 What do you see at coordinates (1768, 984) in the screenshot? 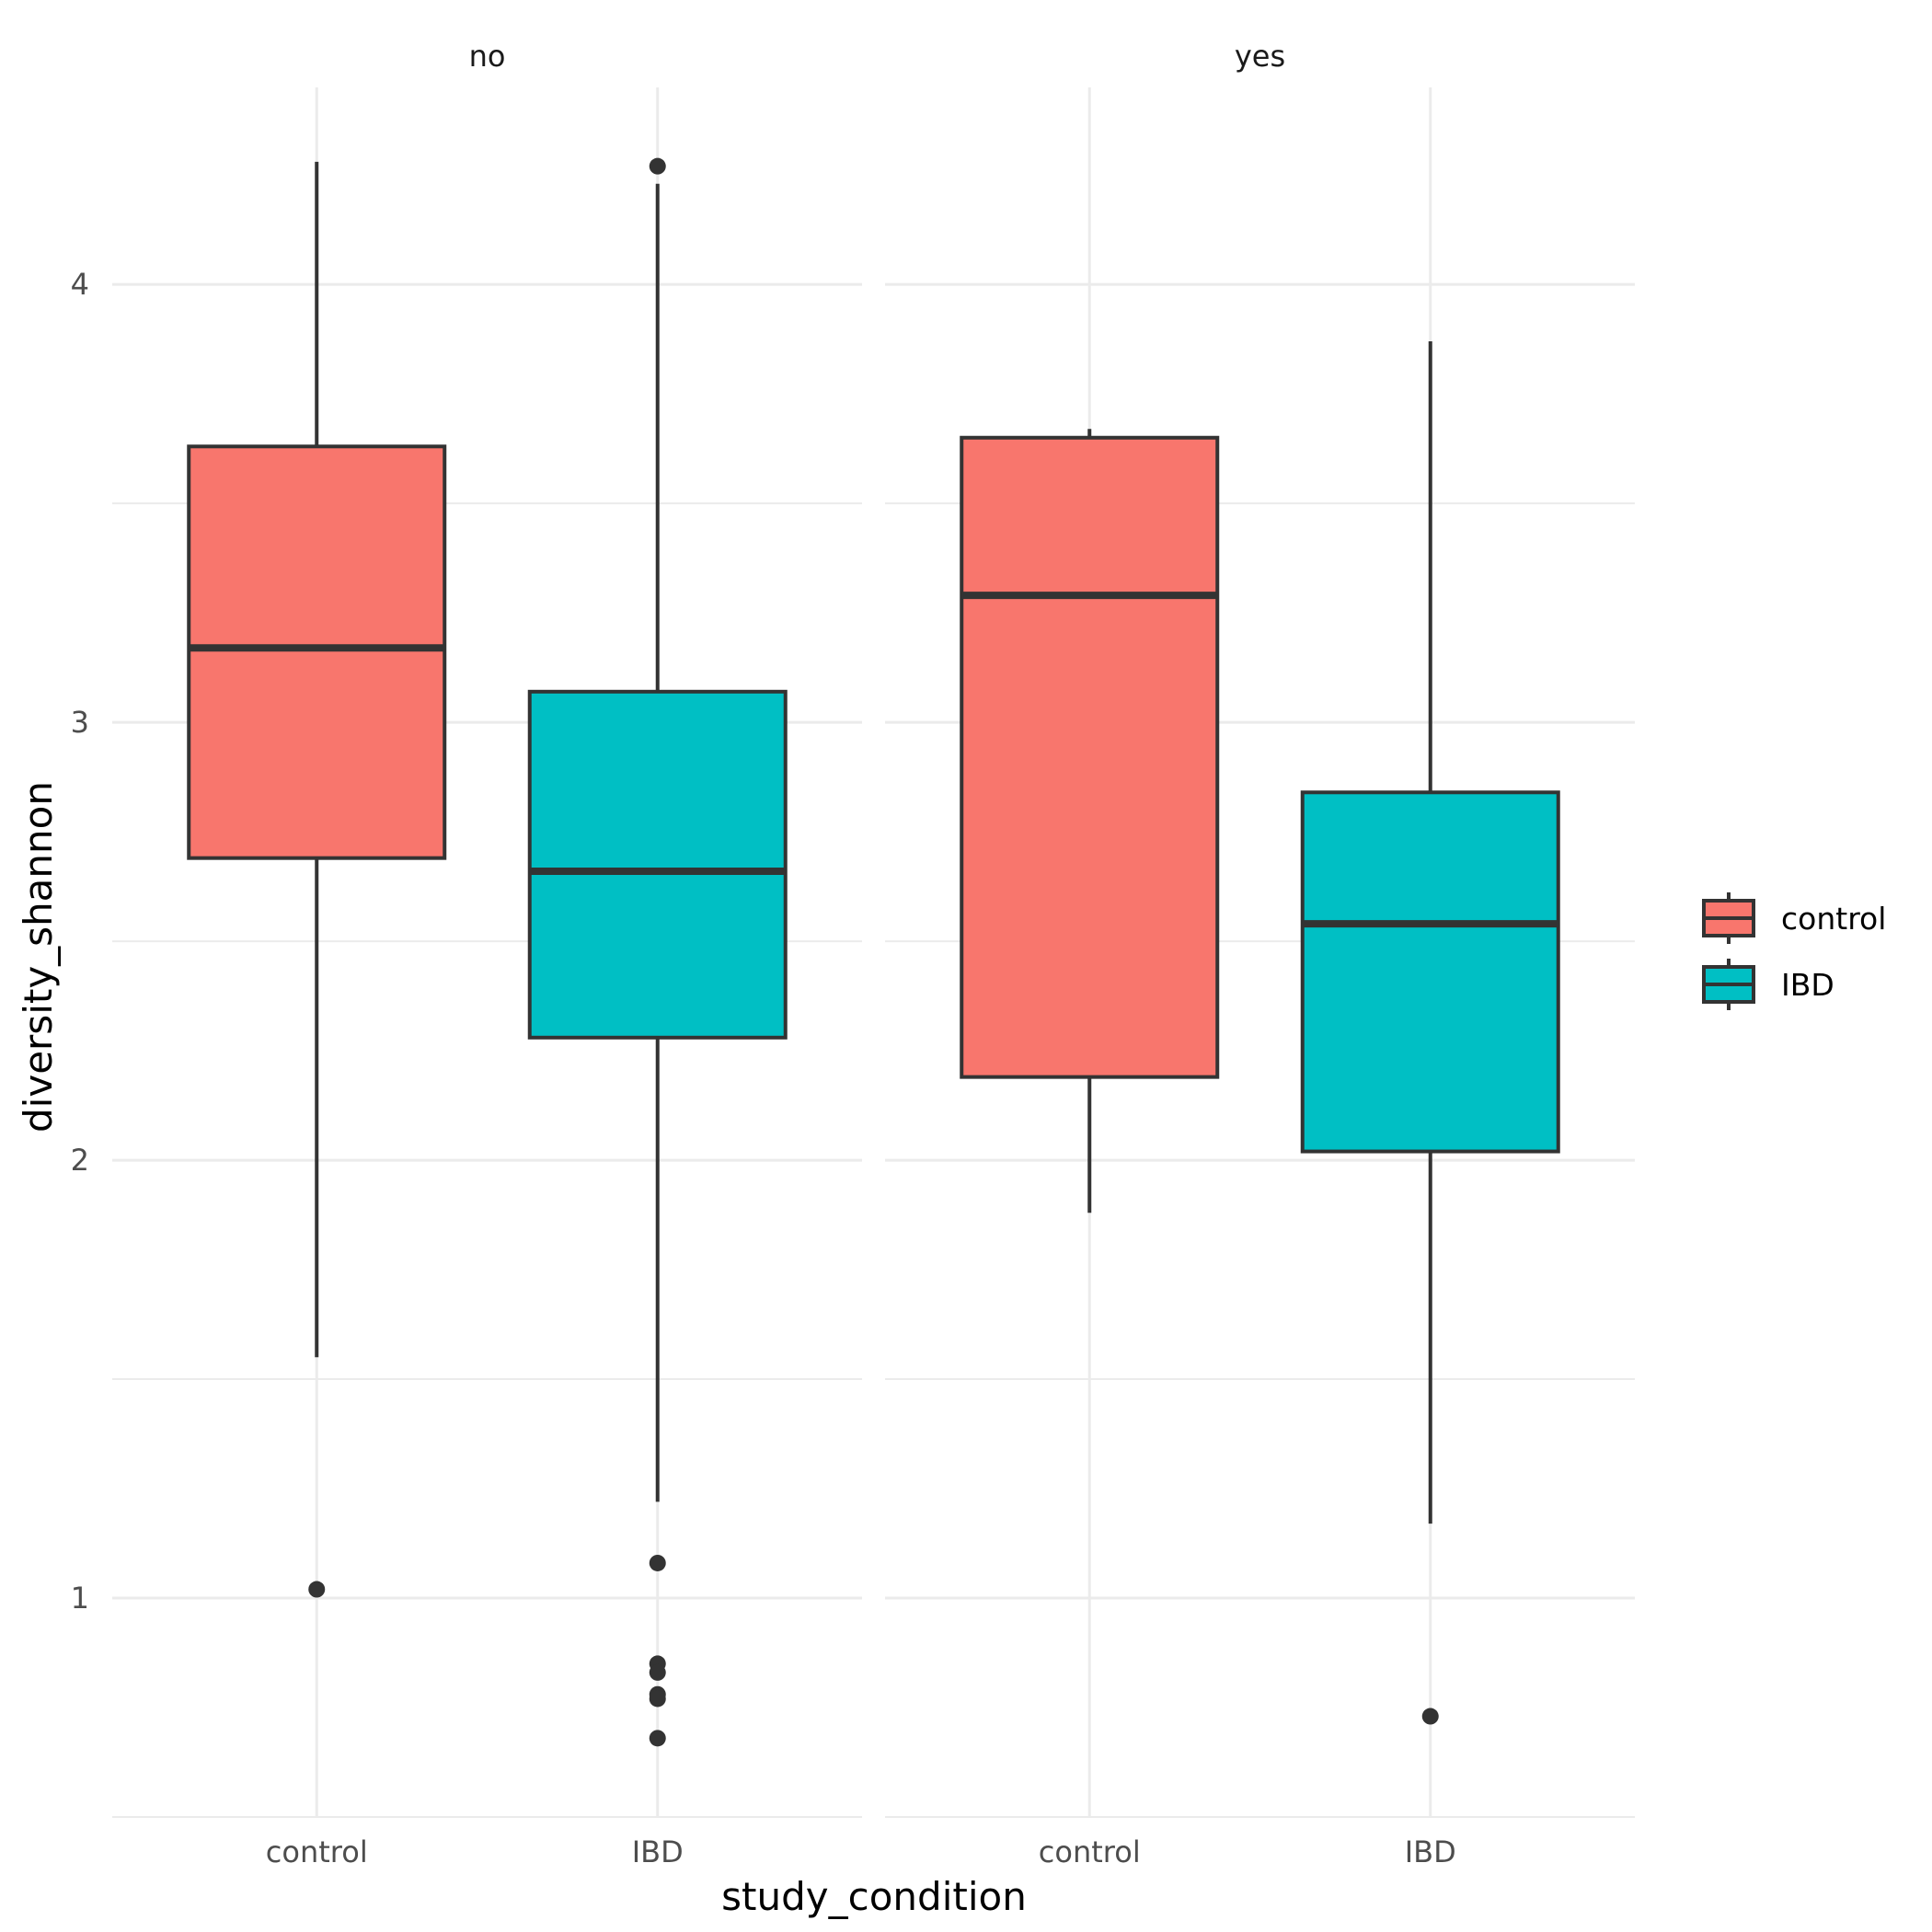
I see `legend-item-IBD: IBD` at bounding box center [1768, 984].